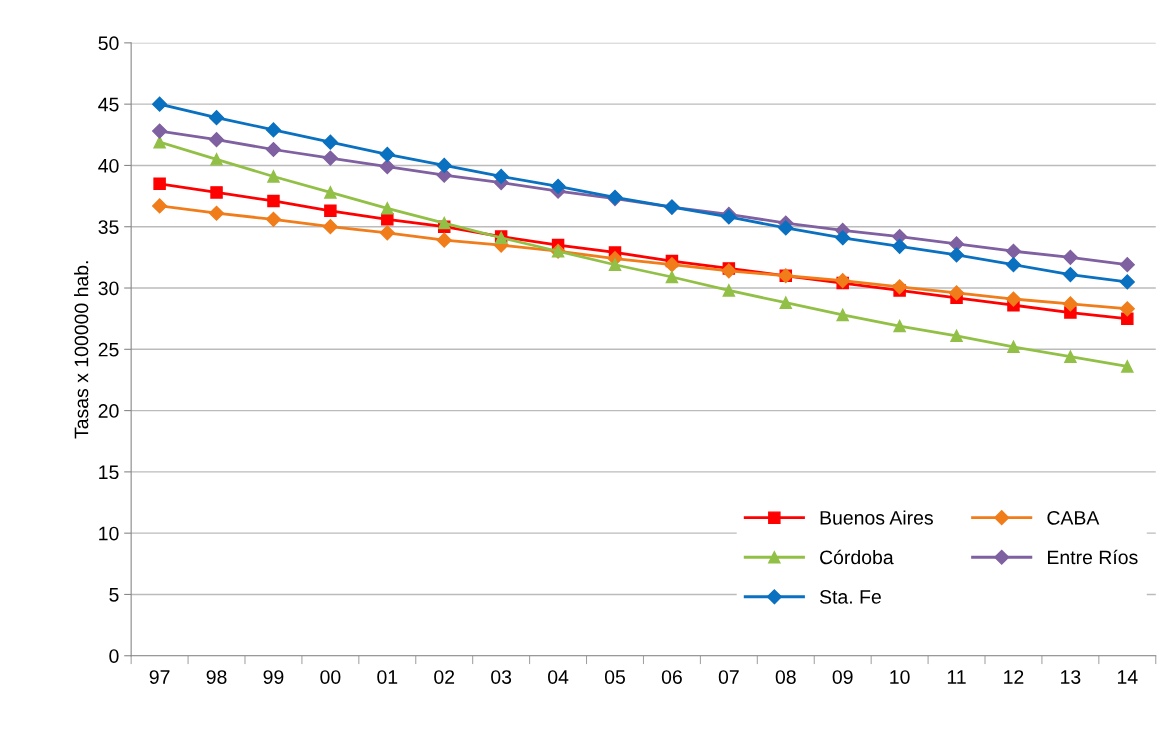 The height and width of the screenshot is (752, 1171). Describe the element at coordinates (671, 677) in the screenshot. I see `x-tick-label: 06` at that location.